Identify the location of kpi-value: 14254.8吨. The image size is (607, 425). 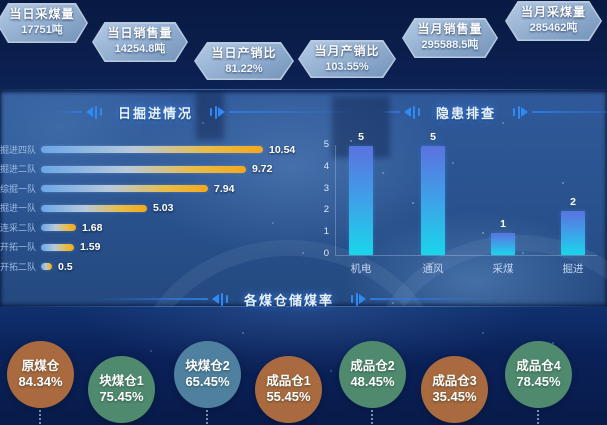
(140, 48).